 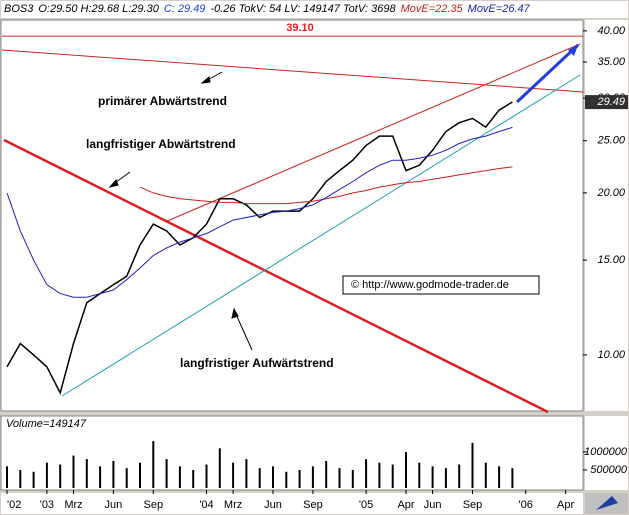 What do you see at coordinates (19, 9) in the screenshot?
I see `header-text: BOS3` at bounding box center [19, 9].